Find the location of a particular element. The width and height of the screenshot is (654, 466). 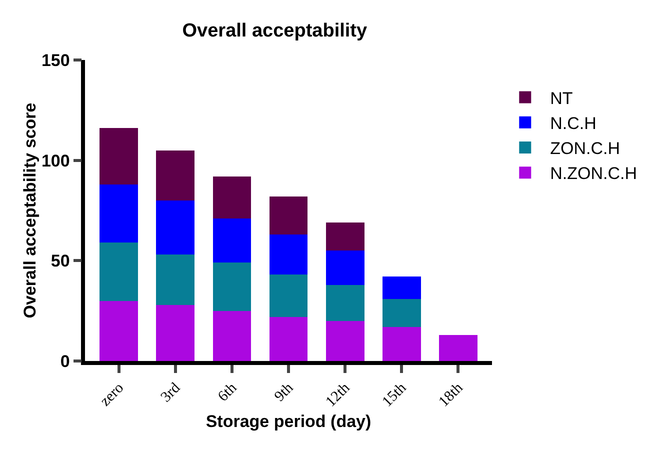

y-tick-label: 0 is located at coordinates (65, 361).